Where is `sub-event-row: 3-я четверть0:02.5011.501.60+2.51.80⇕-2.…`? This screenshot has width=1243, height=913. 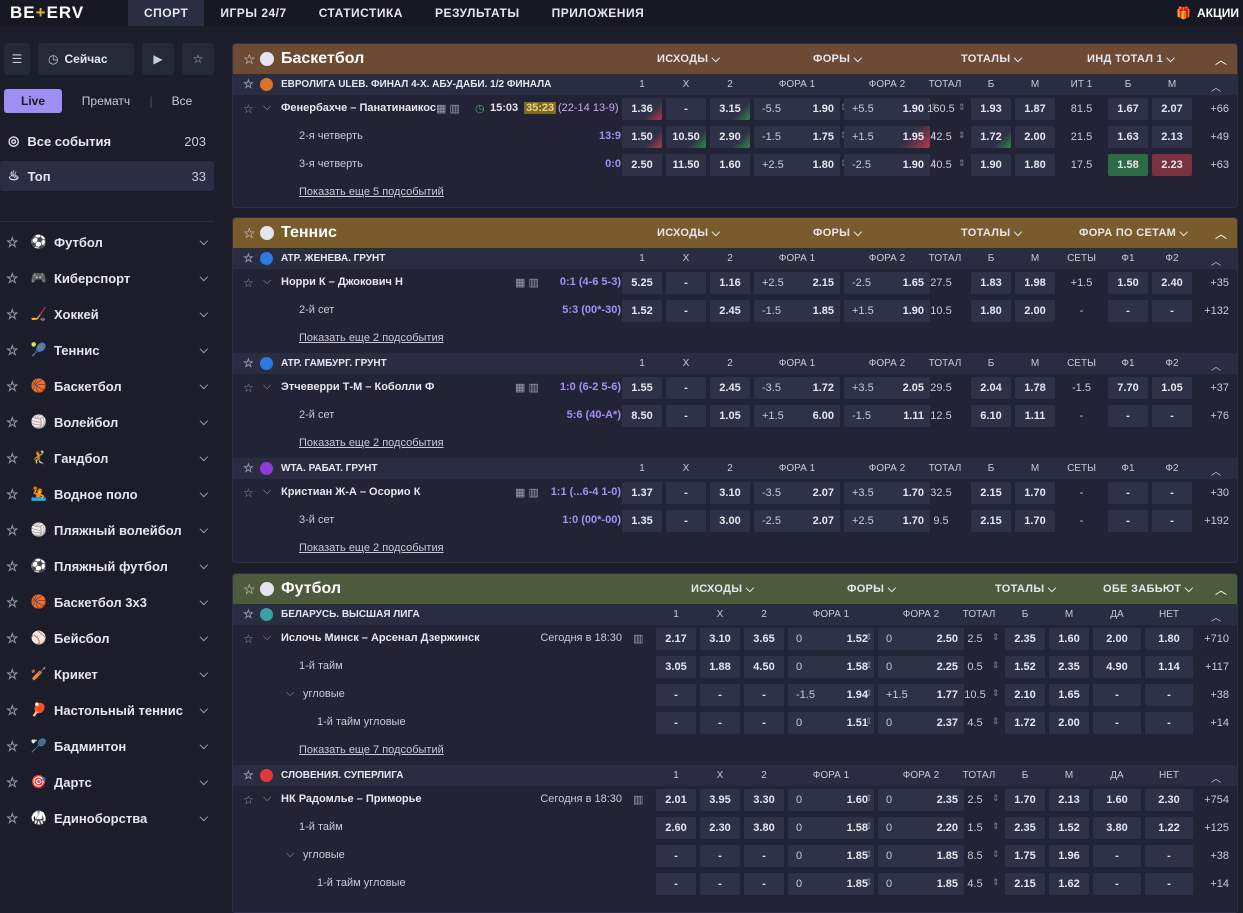 sub-event-row: 3-я четверть0:02.5011.501.60+2.51.80⇕-2.… is located at coordinates (735, 165).